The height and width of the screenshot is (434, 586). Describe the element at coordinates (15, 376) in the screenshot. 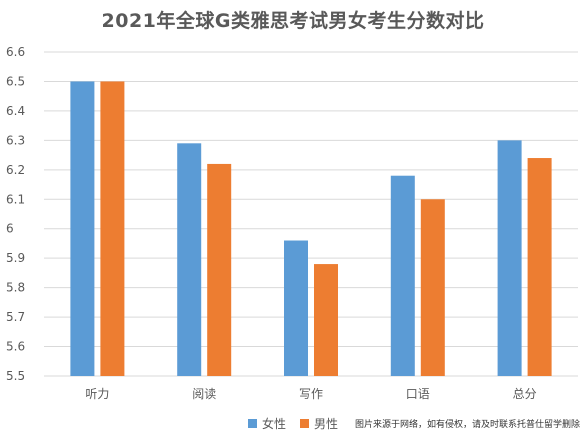

I see `y-tick-label: 5.5` at that location.